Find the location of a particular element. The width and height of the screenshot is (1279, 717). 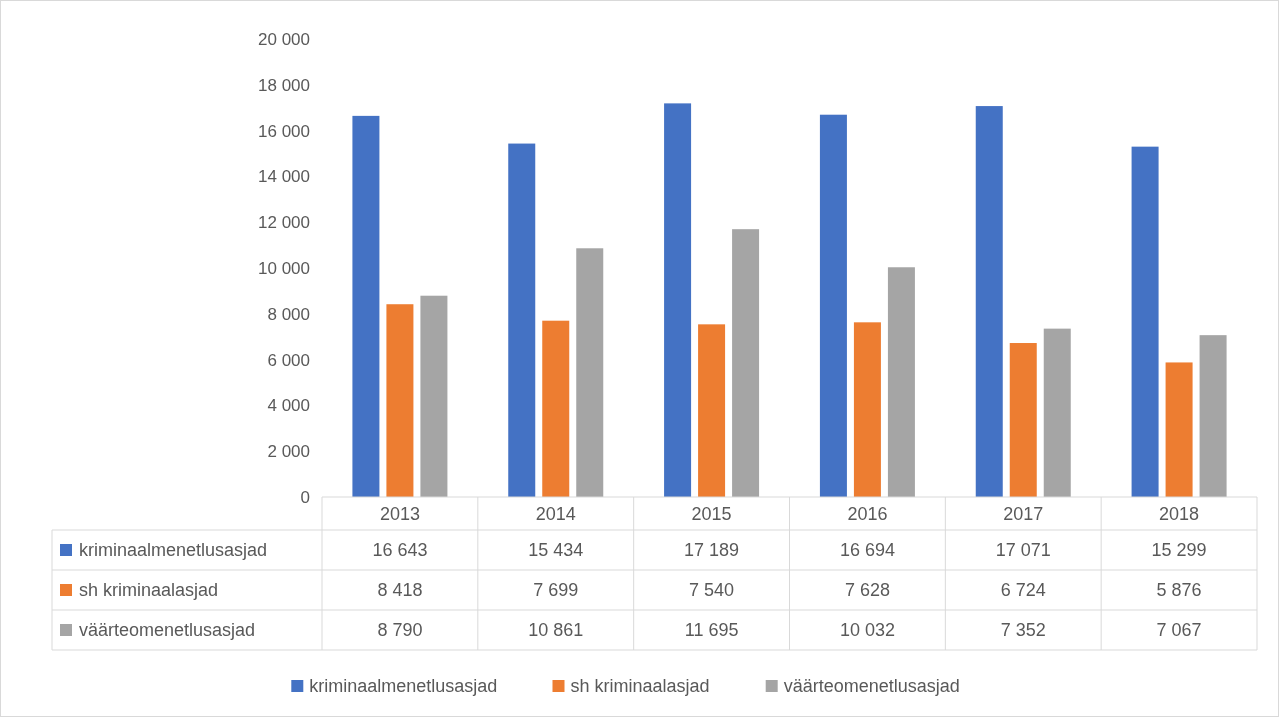

text: sh kriminaalasjad is located at coordinates (149, 590).